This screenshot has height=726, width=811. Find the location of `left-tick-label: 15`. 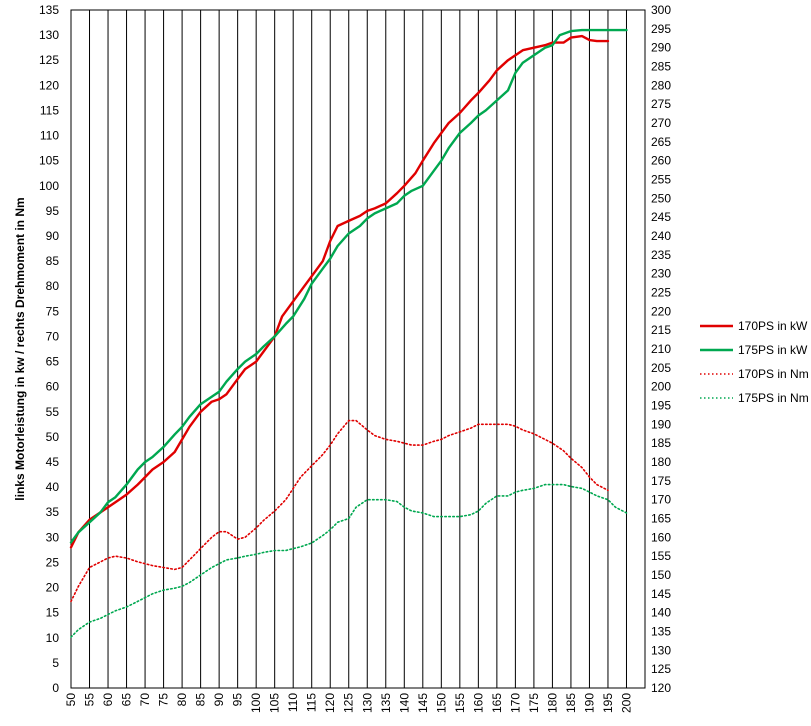

left-tick-label: 15 is located at coordinates (53, 613).